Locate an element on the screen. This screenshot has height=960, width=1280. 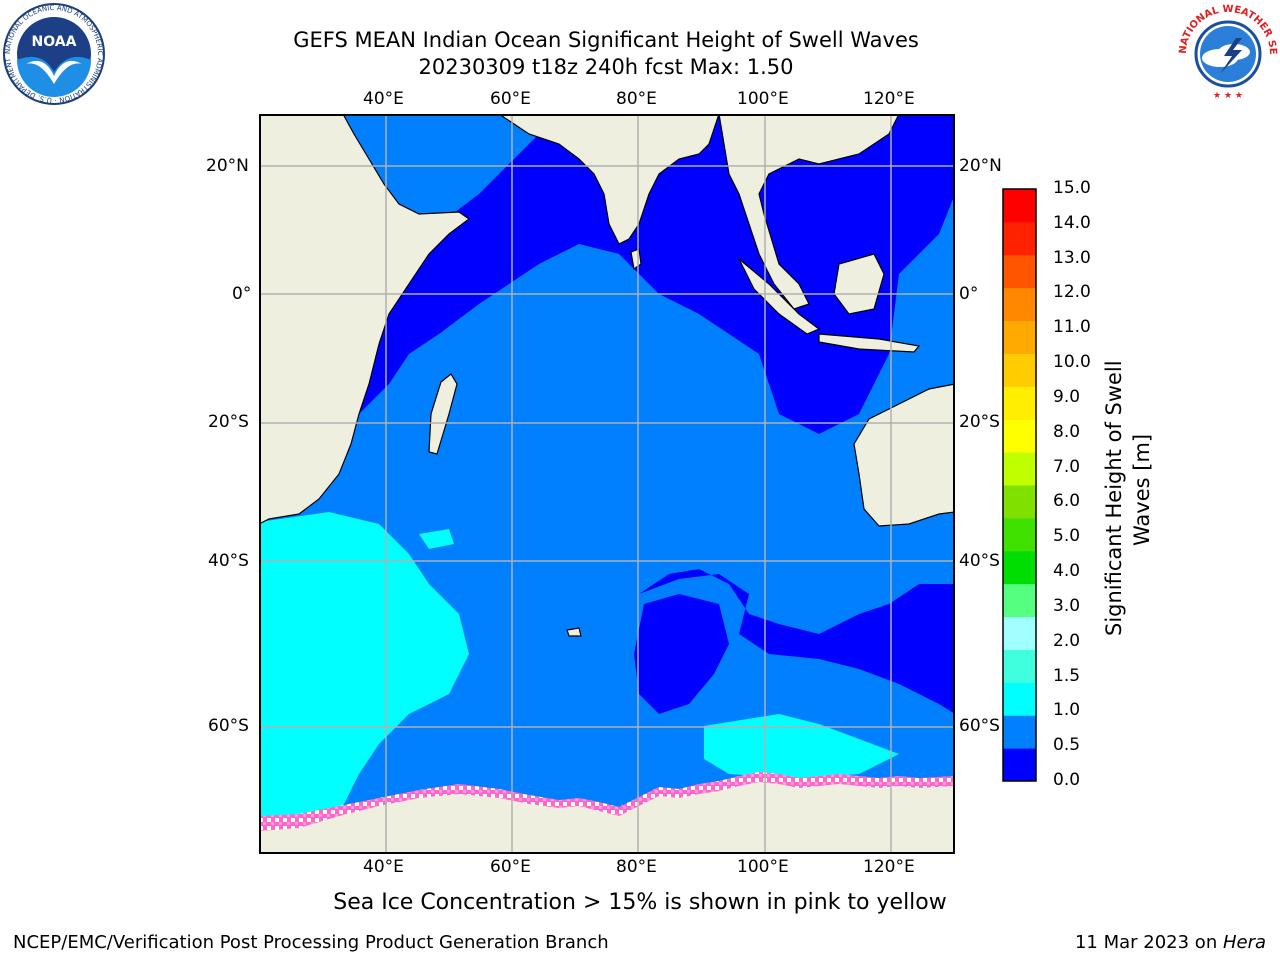
colorbar-tick-label: 5.0 is located at coordinates (1067, 536).